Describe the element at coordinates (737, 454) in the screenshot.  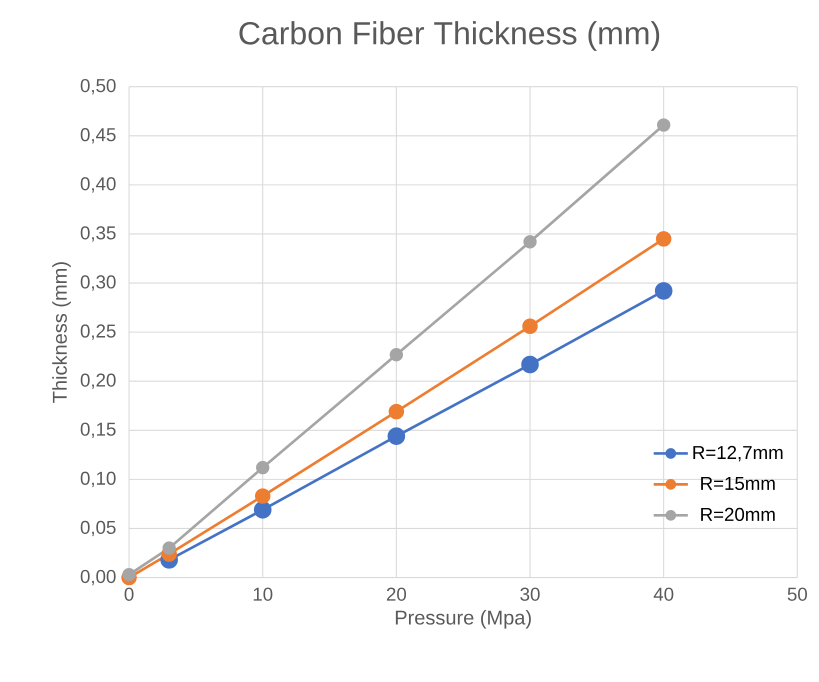
I see `legend-label: R=12,7mm` at that location.